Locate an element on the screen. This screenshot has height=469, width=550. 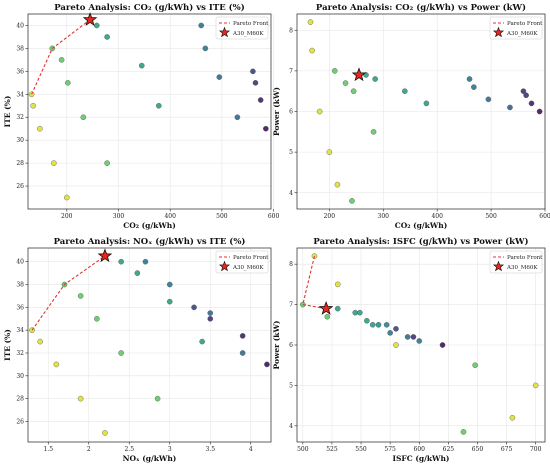
x-axis-label: ISFC (g/kWh) is located at coordinates (421, 458).